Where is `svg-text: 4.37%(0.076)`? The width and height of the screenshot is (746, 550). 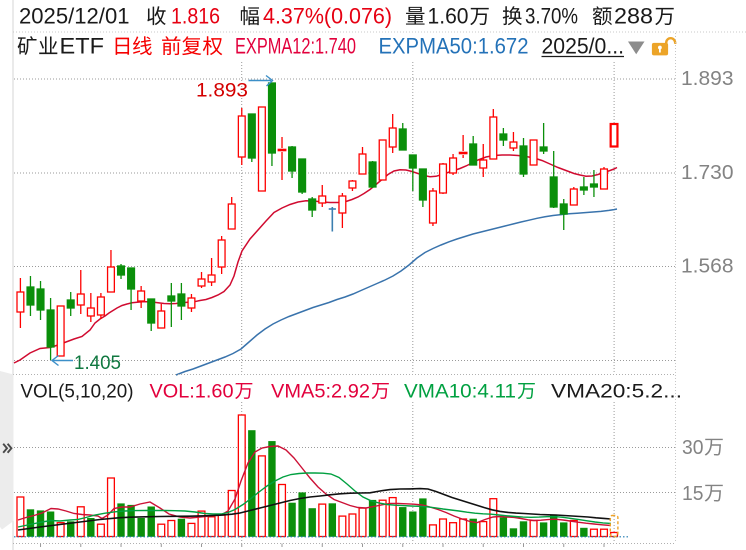
svg-text: 4.37%(0.076) is located at coordinates (327, 16).